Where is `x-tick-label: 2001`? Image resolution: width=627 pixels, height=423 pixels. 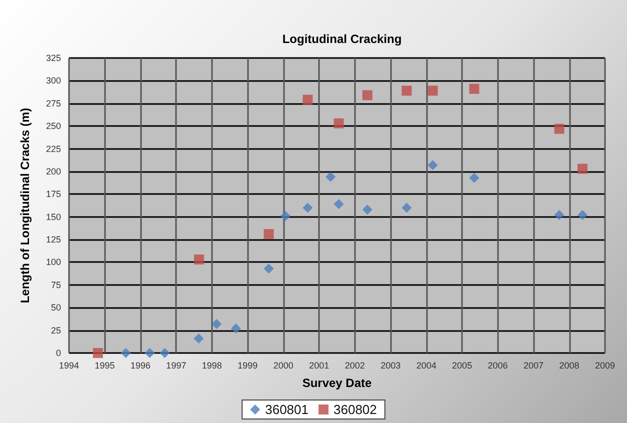 x-tick-label: 2001 is located at coordinates (319, 365).